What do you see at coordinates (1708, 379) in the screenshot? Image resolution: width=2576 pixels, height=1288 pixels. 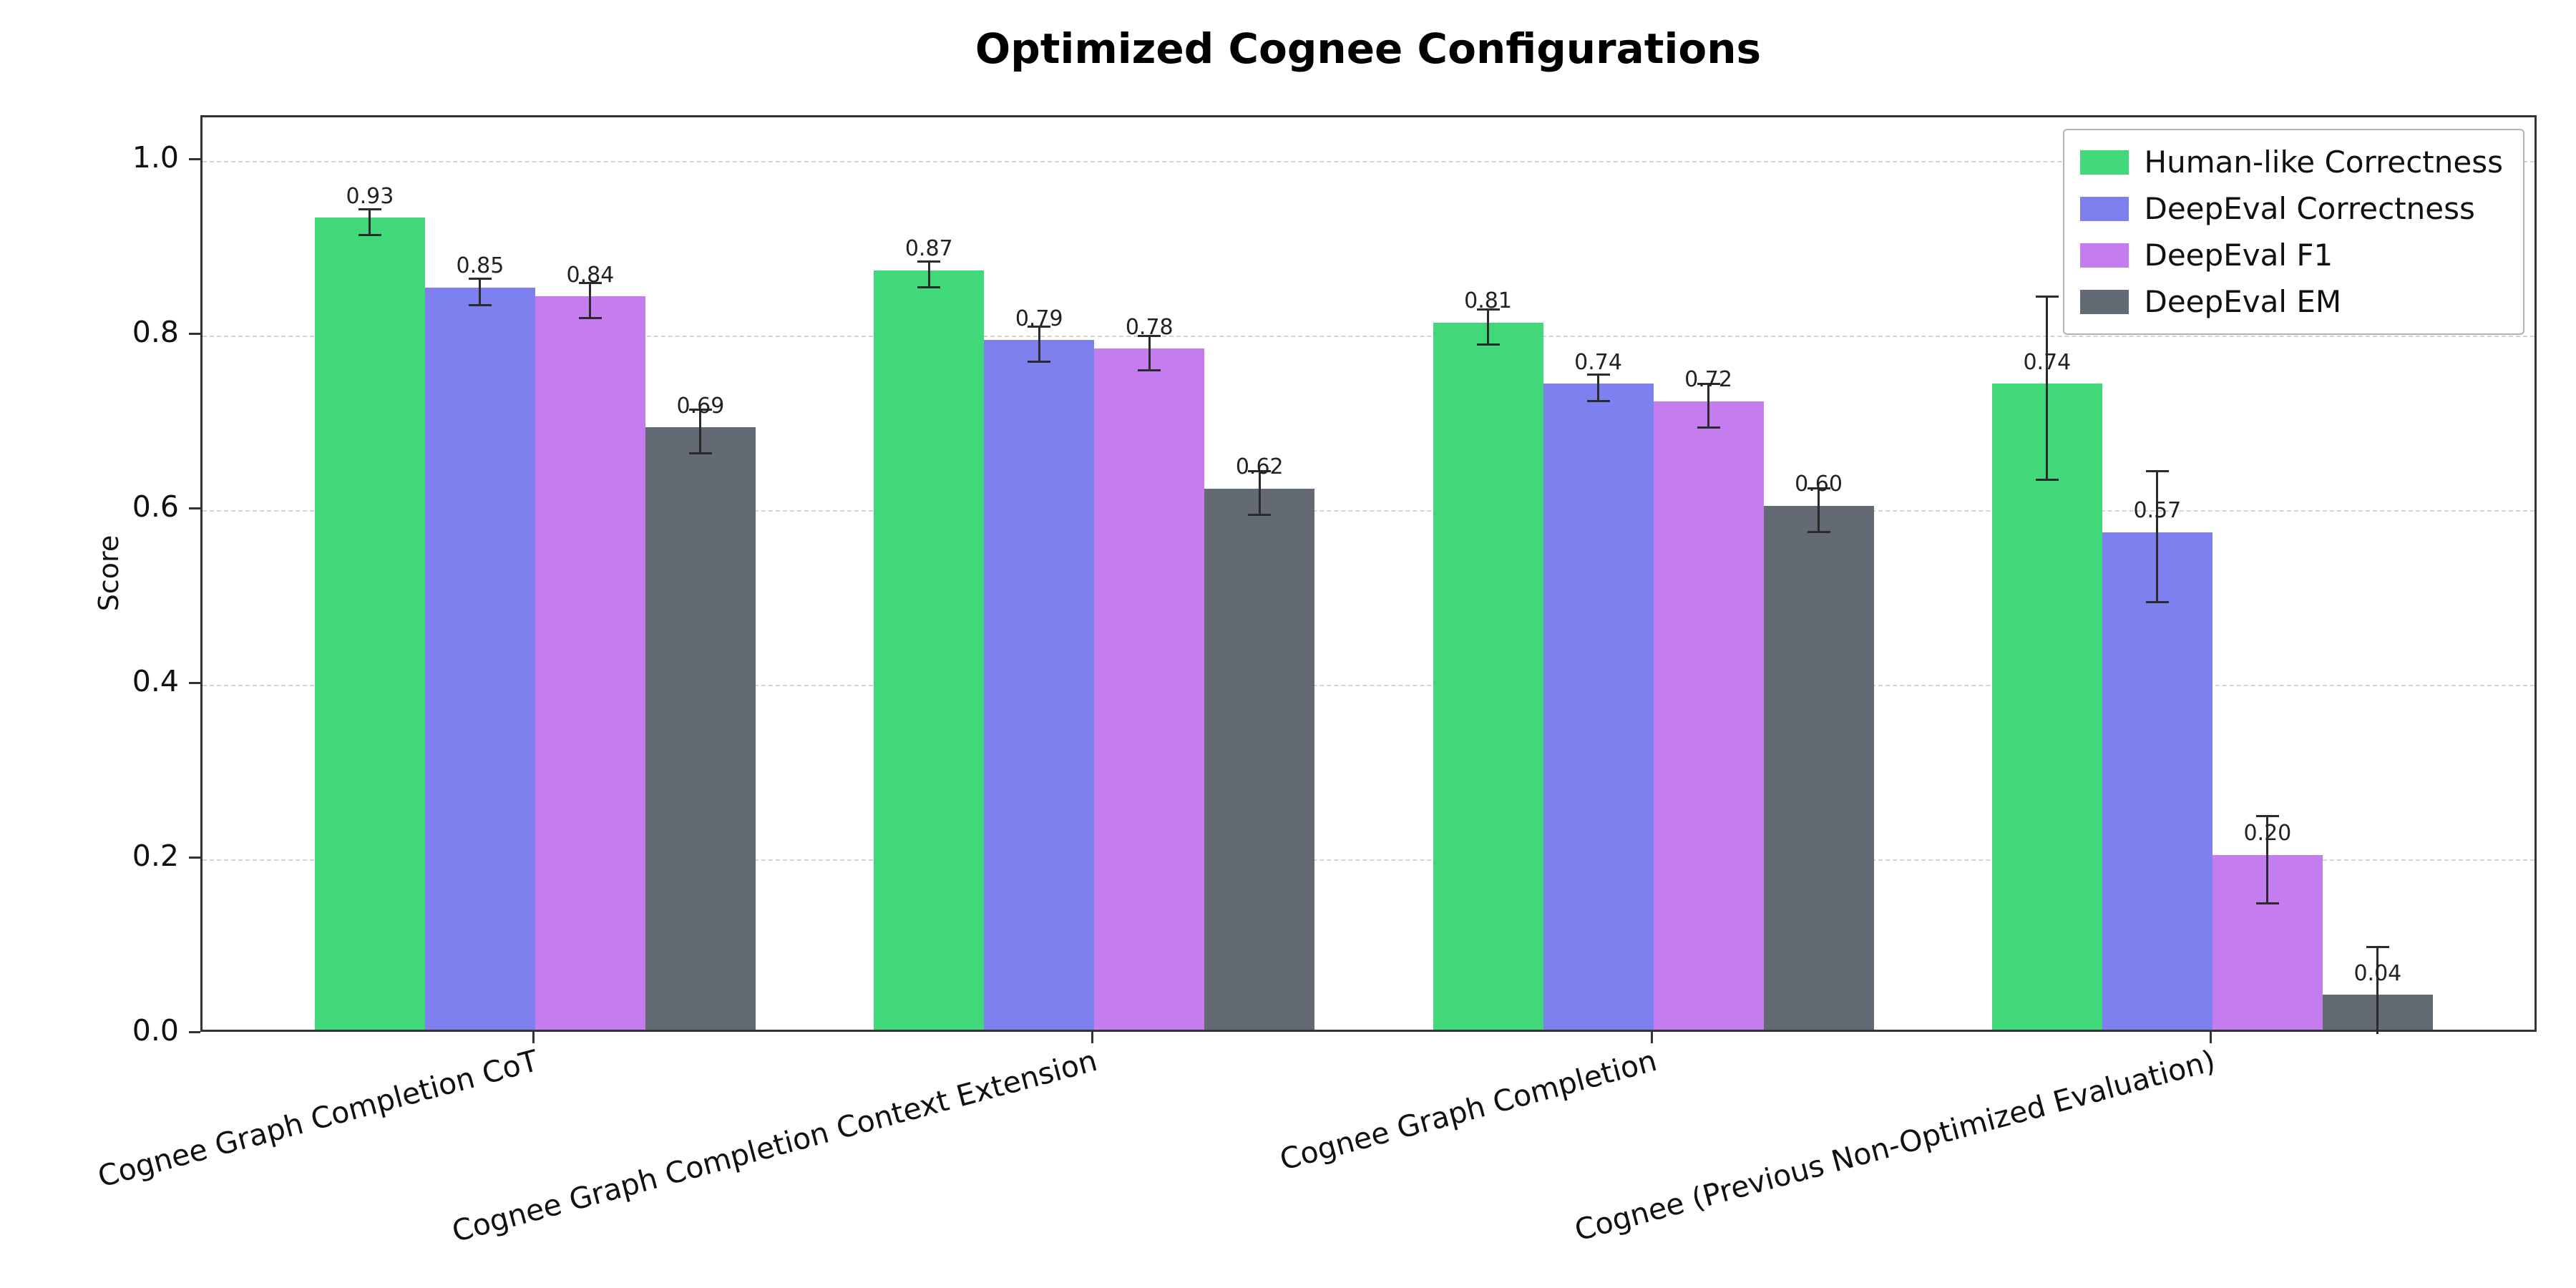 I see `bar-value-label: 0.72` at bounding box center [1708, 379].